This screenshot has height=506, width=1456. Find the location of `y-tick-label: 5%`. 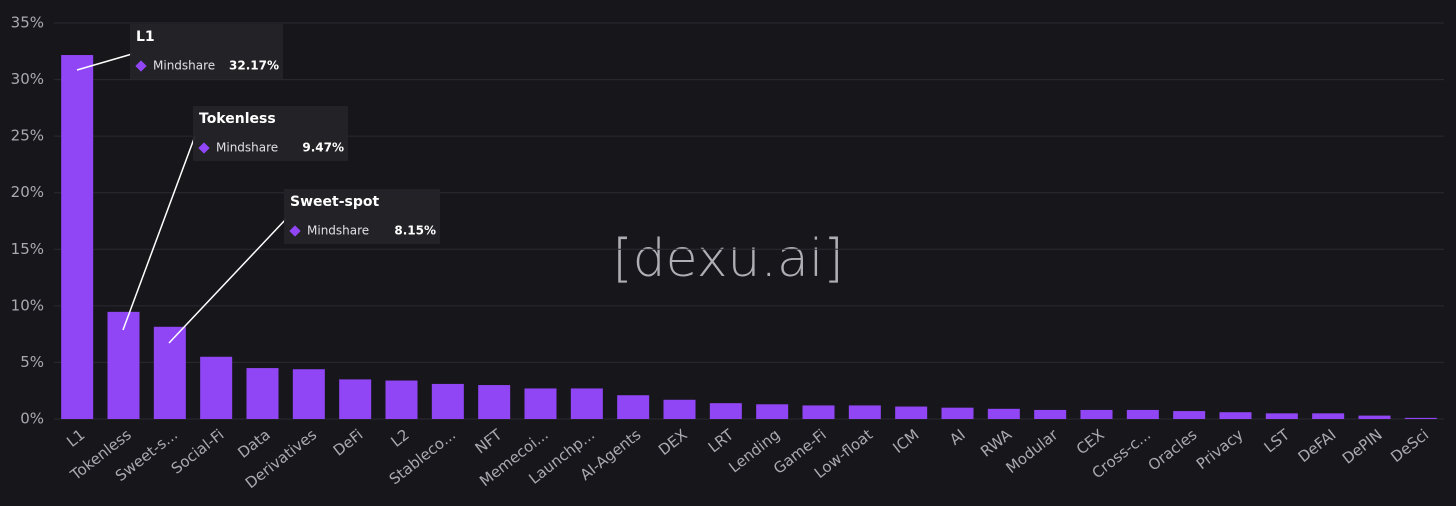

y-tick-label: 5% is located at coordinates (32, 362).